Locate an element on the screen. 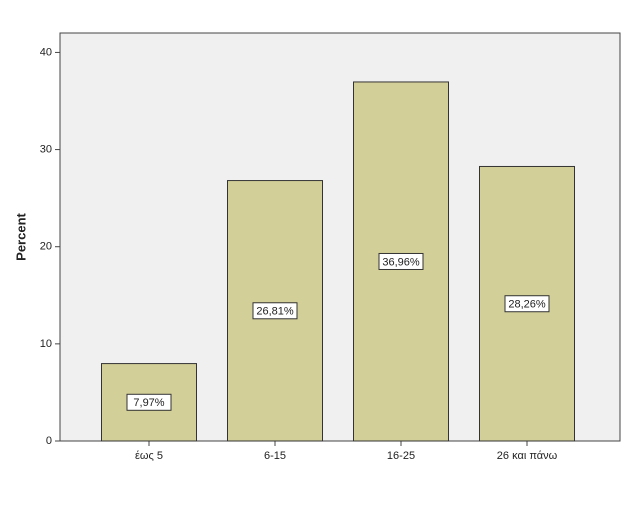  x-tick-label: 16-25 is located at coordinates (401, 456).